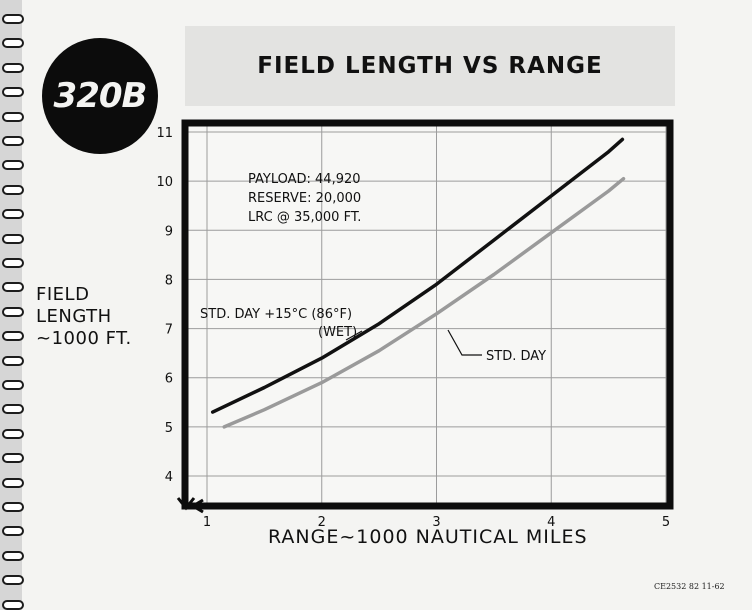 The width and height of the screenshot is (752, 610). I want to click on y-axis-label-line-3: ~1000 FT., so click(84, 338).